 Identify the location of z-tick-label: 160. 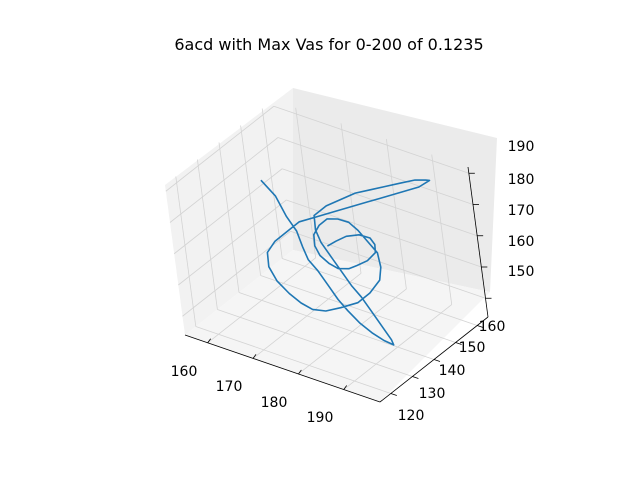
(521, 242).